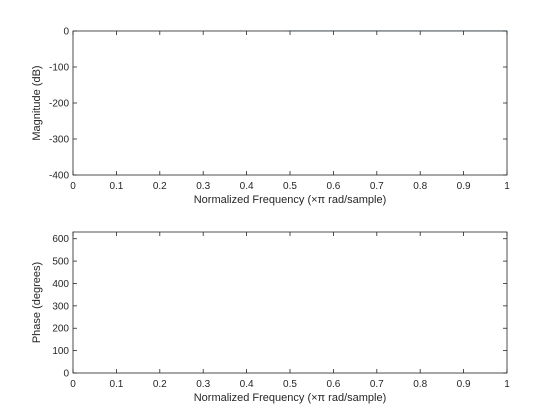 The width and height of the screenshot is (560, 420). Describe the element at coordinates (464, 186) in the screenshot. I see `magnitude-x-tick-label: 0.9` at that location.